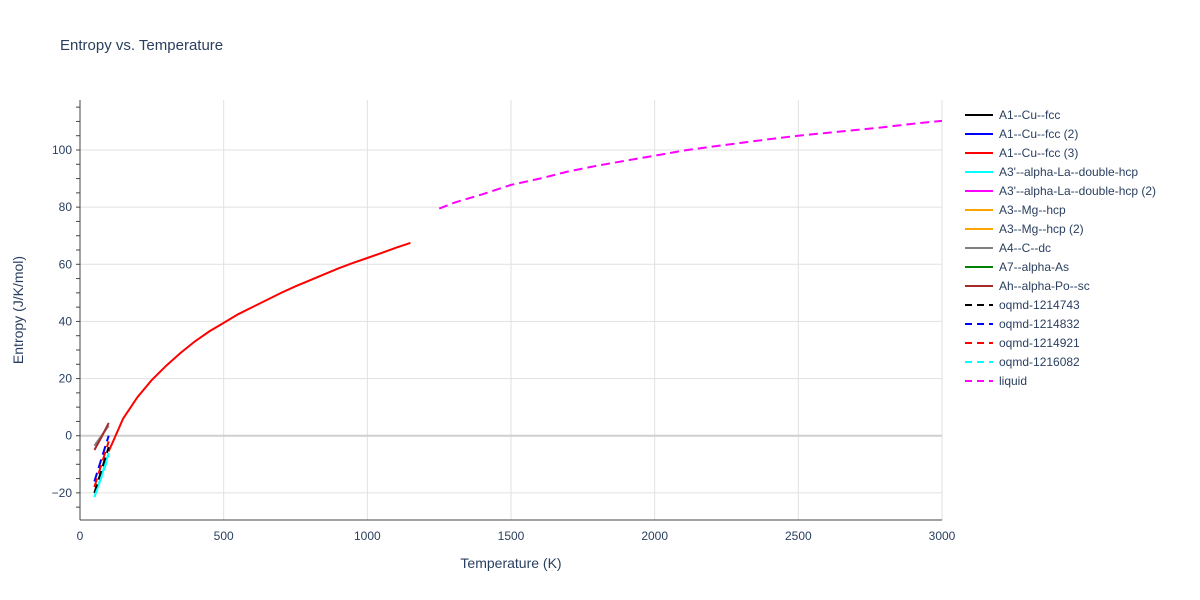 The width and height of the screenshot is (1200, 600). What do you see at coordinates (1039, 324) in the screenshot?
I see `legend-label: oqmd-1214832` at bounding box center [1039, 324].